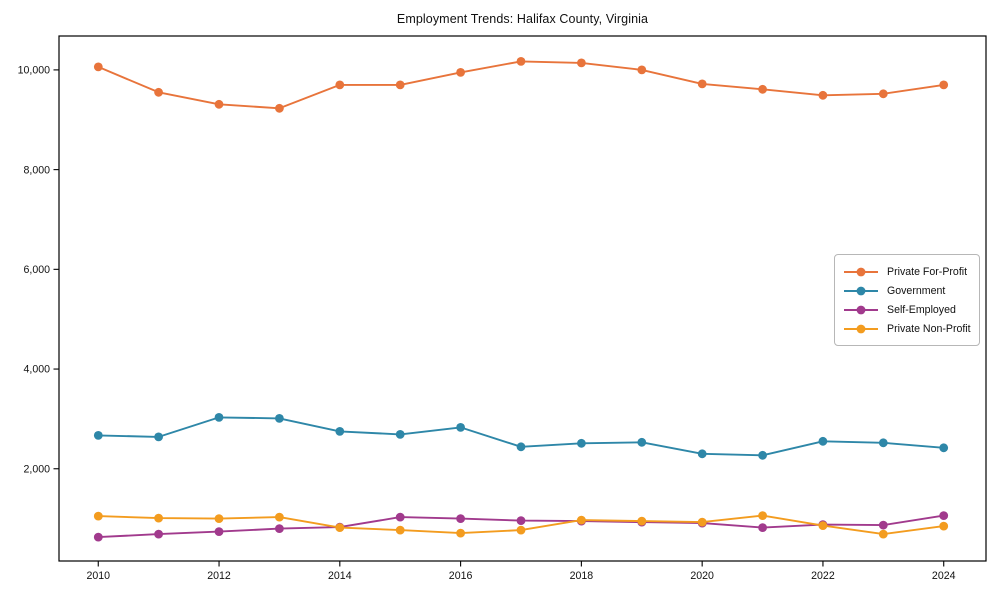 The width and height of the screenshot is (1000, 600). Describe the element at coordinates (36, 170) in the screenshot. I see `y-tick-label: 8,000` at that location.